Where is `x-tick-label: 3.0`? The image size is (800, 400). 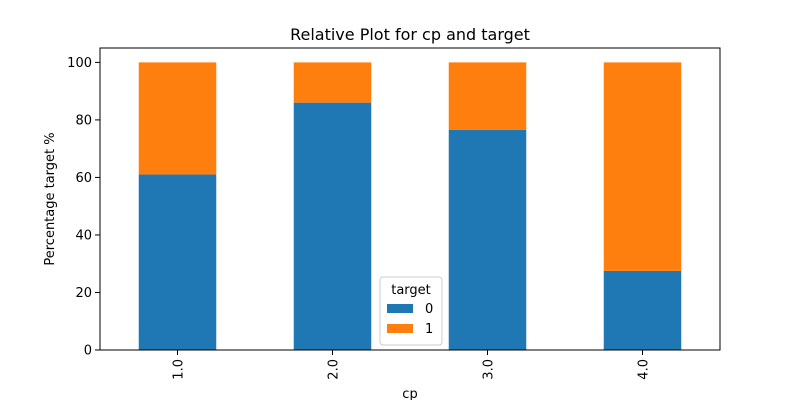 x-tick-label: 3.0 is located at coordinates (489, 369).